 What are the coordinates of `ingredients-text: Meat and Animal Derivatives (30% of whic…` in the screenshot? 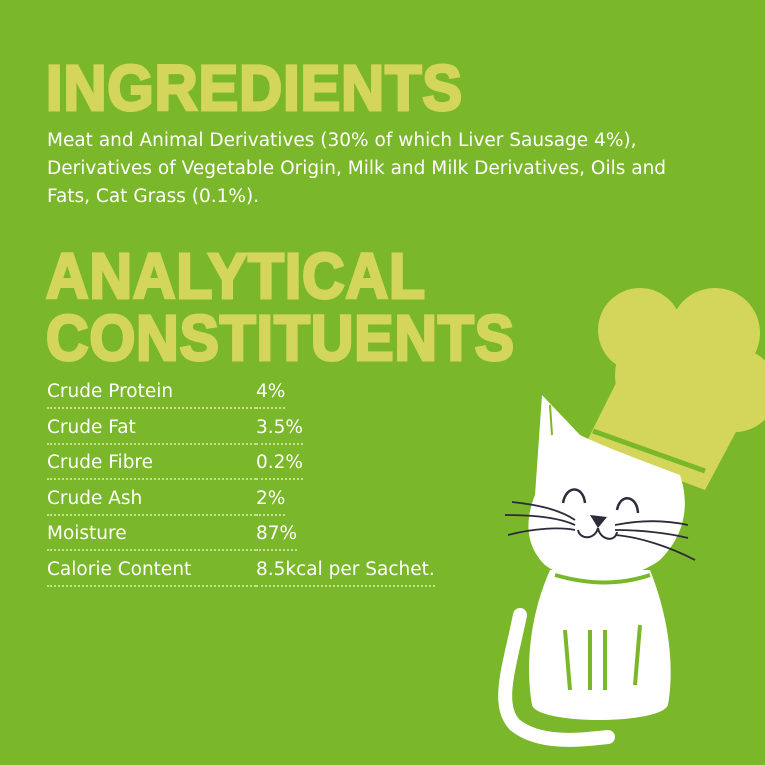 It's located at (357, 168).